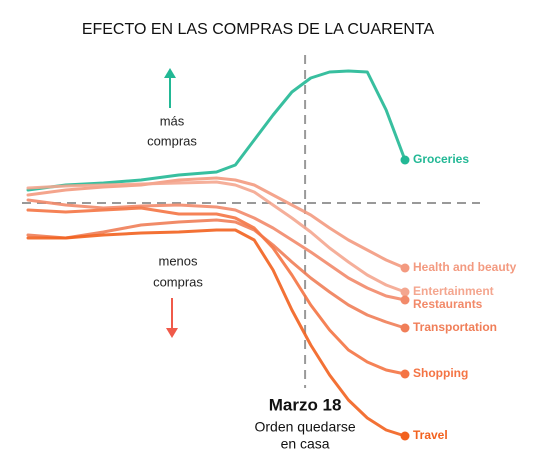 This screenshot has height=464, width=550. Describe the element at coordinates (430, 435) in the screenshot. I see `series-label: Travel` at that location.